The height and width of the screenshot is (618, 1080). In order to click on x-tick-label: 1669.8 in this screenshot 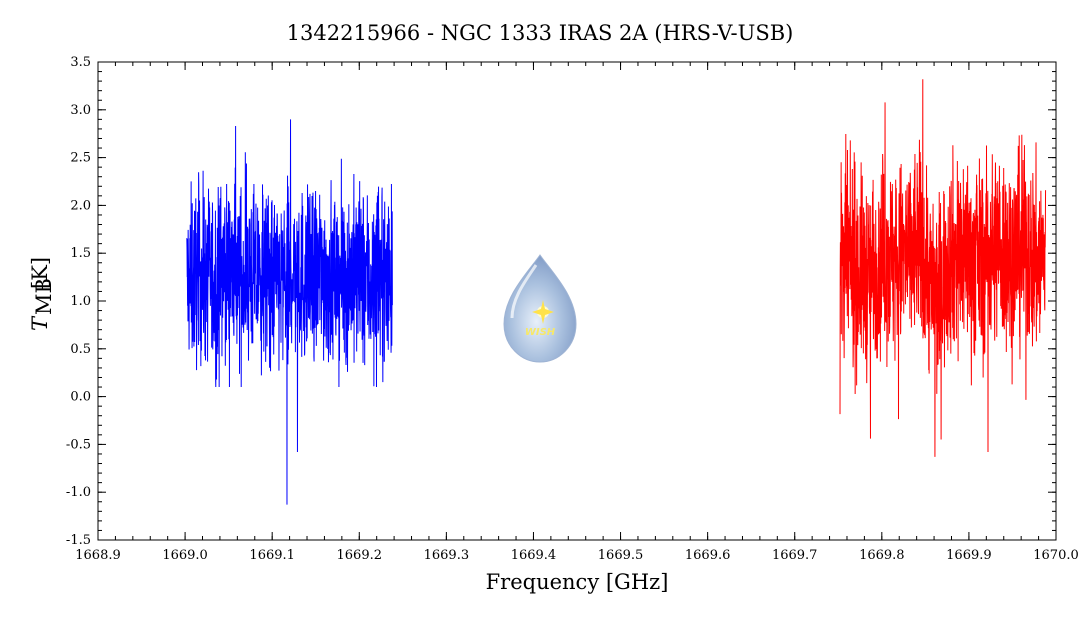, I will do `click(882, 555)`.